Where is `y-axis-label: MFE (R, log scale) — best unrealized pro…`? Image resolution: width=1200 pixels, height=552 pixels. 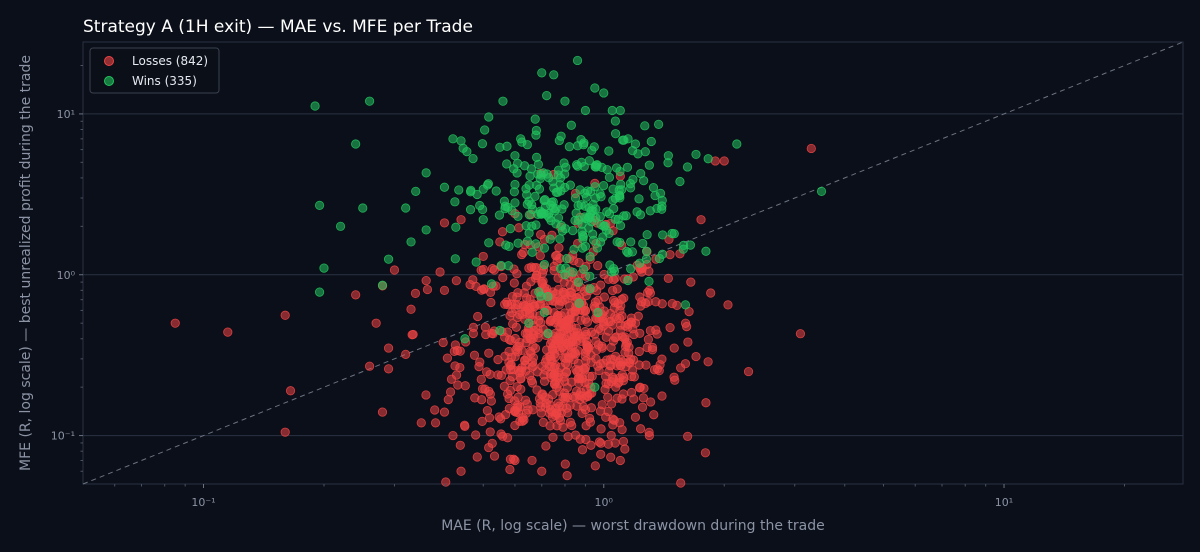 y-axis-label: MFE (R, log scale) — best unrealized pro… is located at coordinates (26, 263).